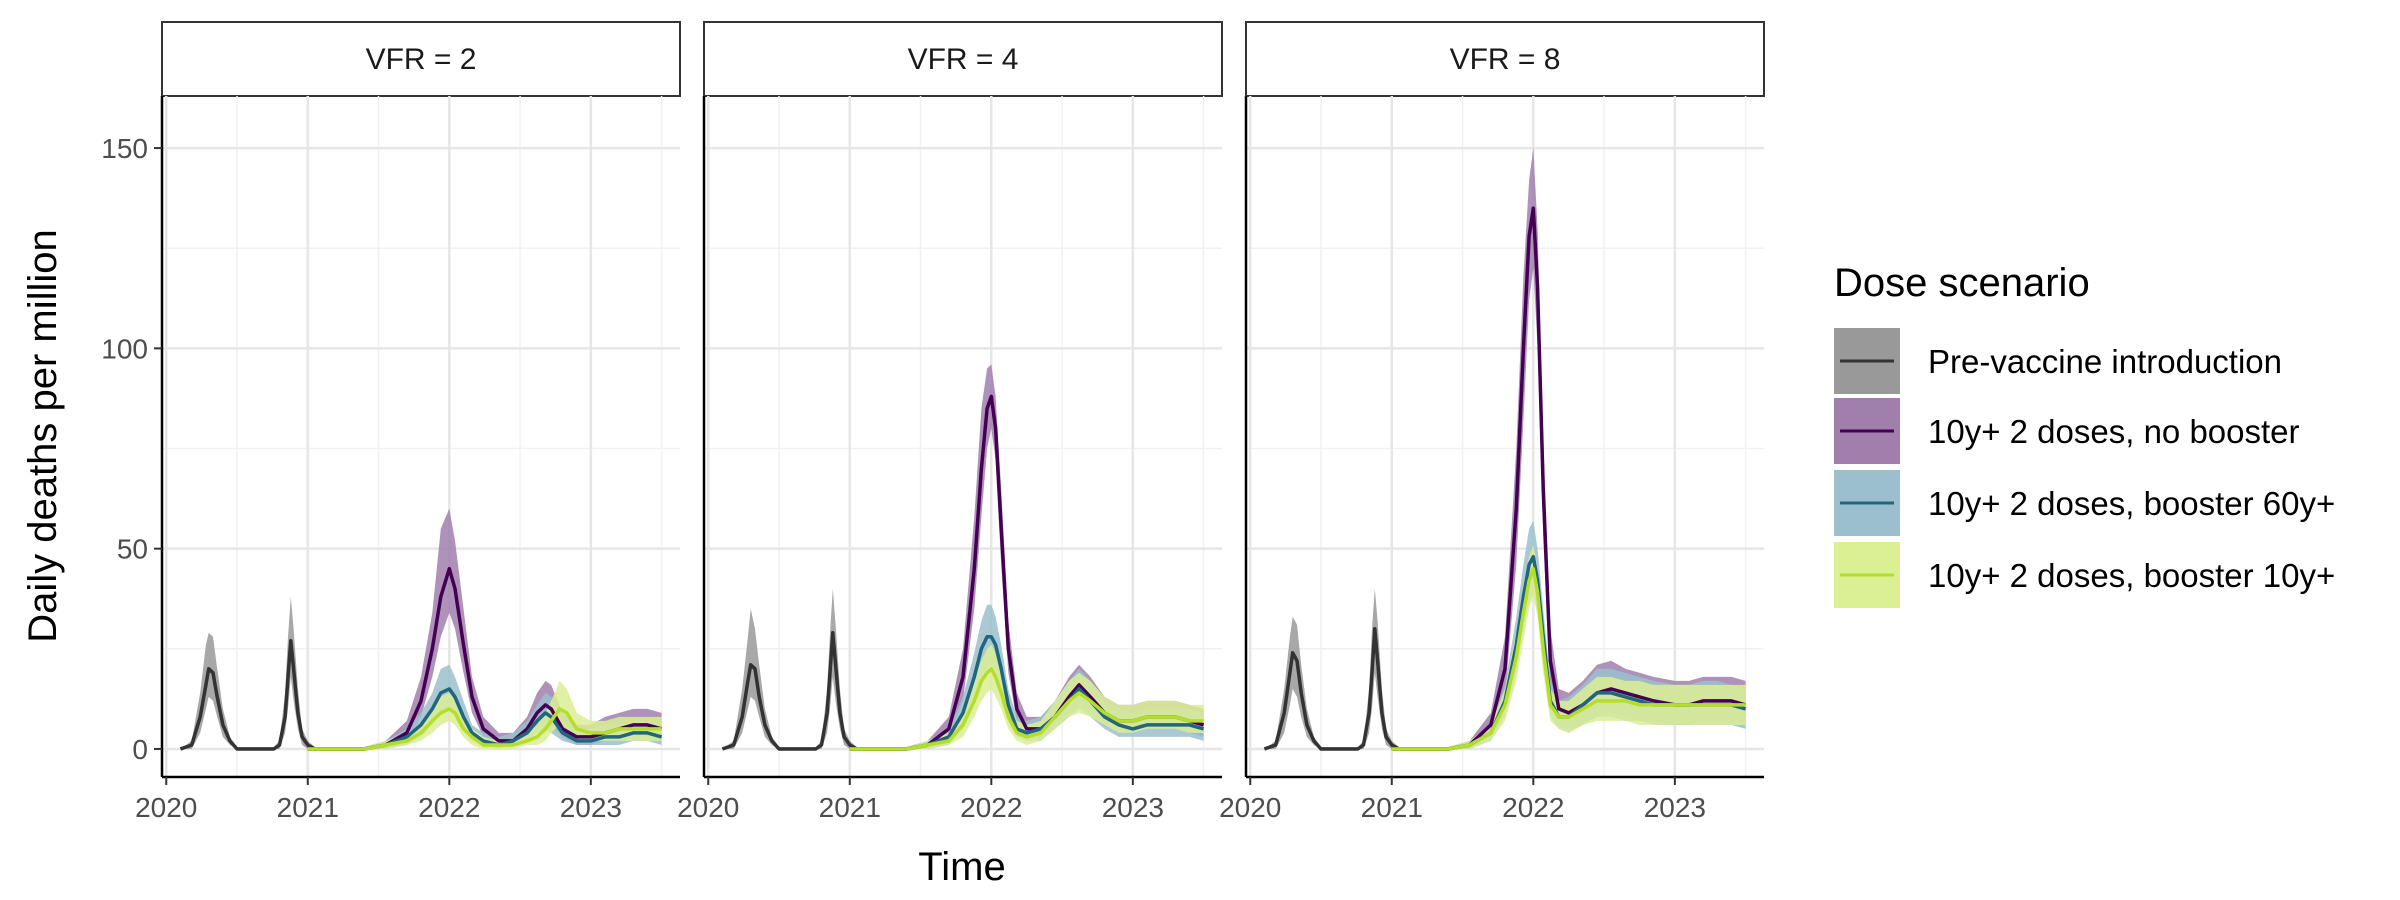  I want to click on legend-entry-pre-vaccine: Pre-vaccine introduction, so click(2058, 361).